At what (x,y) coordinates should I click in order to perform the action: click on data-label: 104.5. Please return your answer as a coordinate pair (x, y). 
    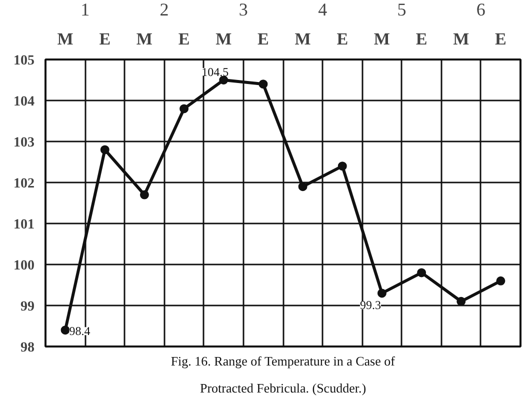
    Looking at the image, I should click on (215, 72).